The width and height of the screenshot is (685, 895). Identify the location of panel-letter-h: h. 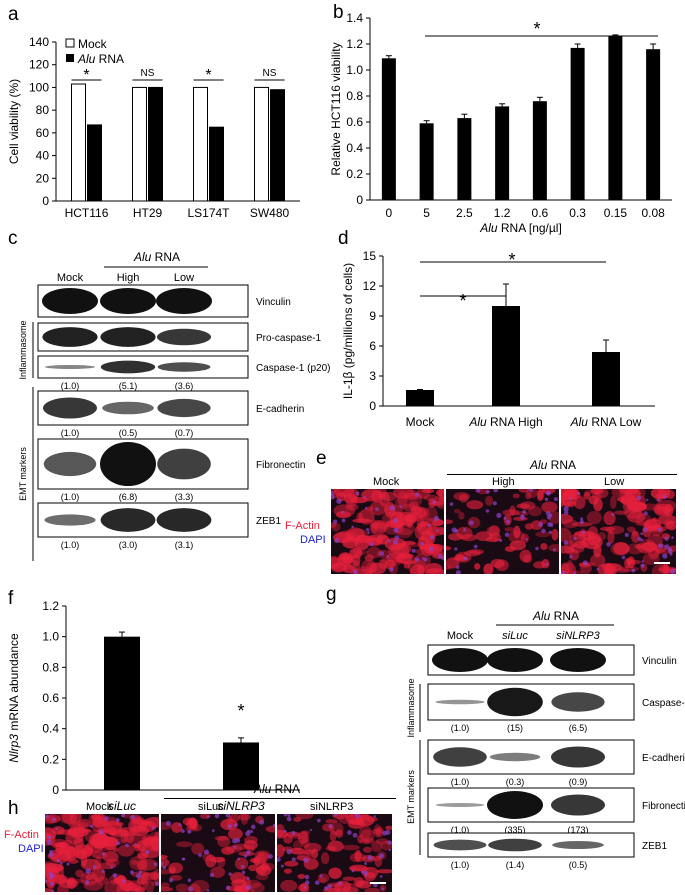
(13, 808).